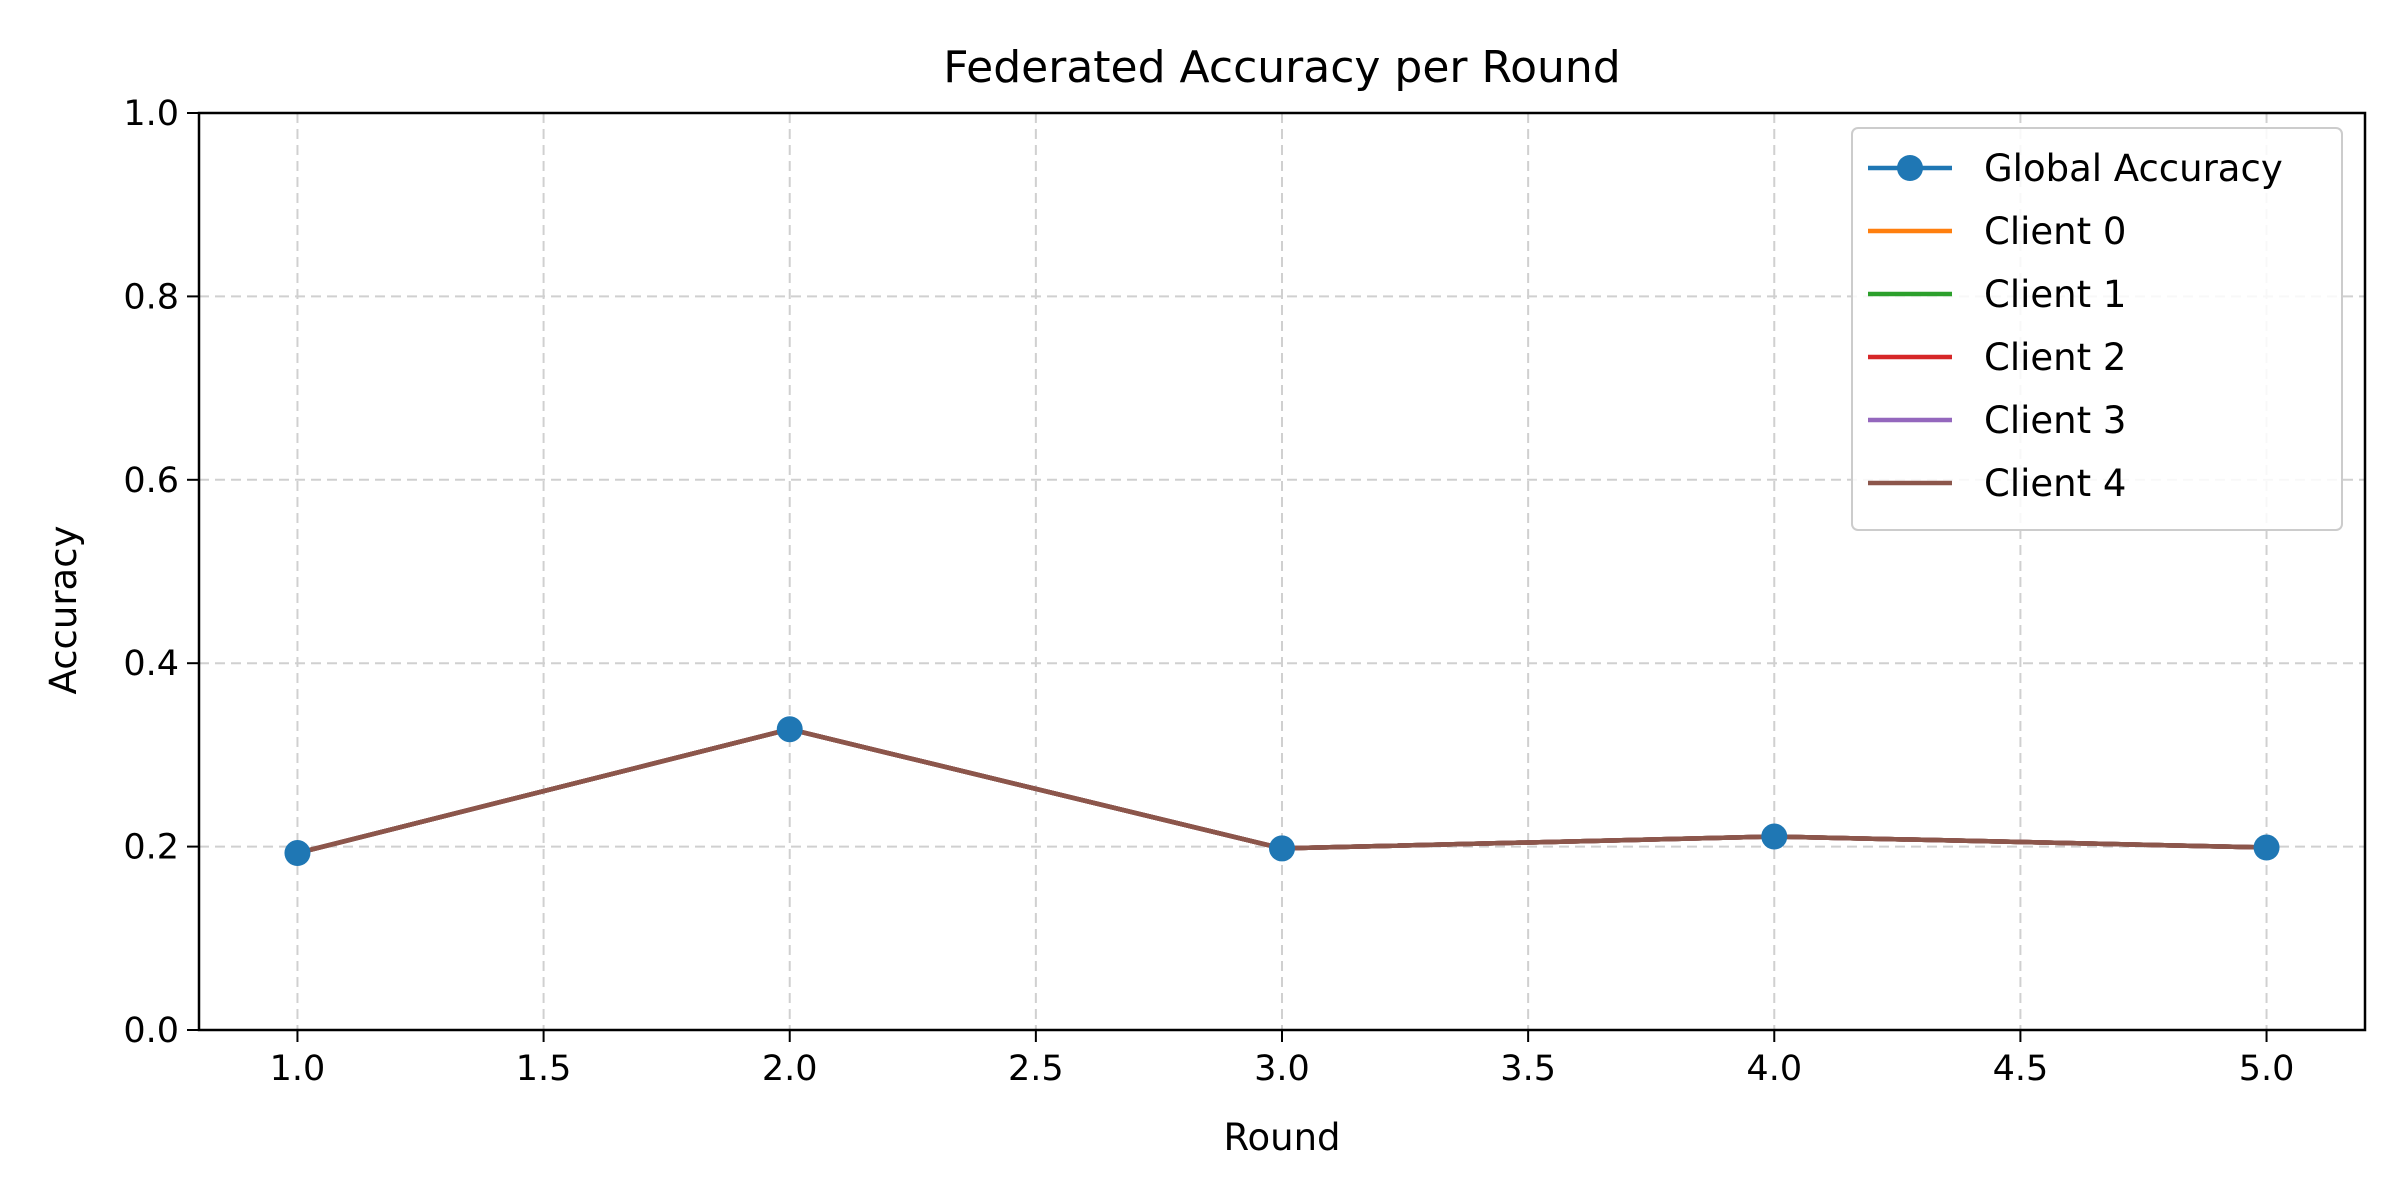 Image resolution: width=2400 pixels, height=1204 pixels. I want to click on y-tick-label-1: 0.2, so click(151, 848).